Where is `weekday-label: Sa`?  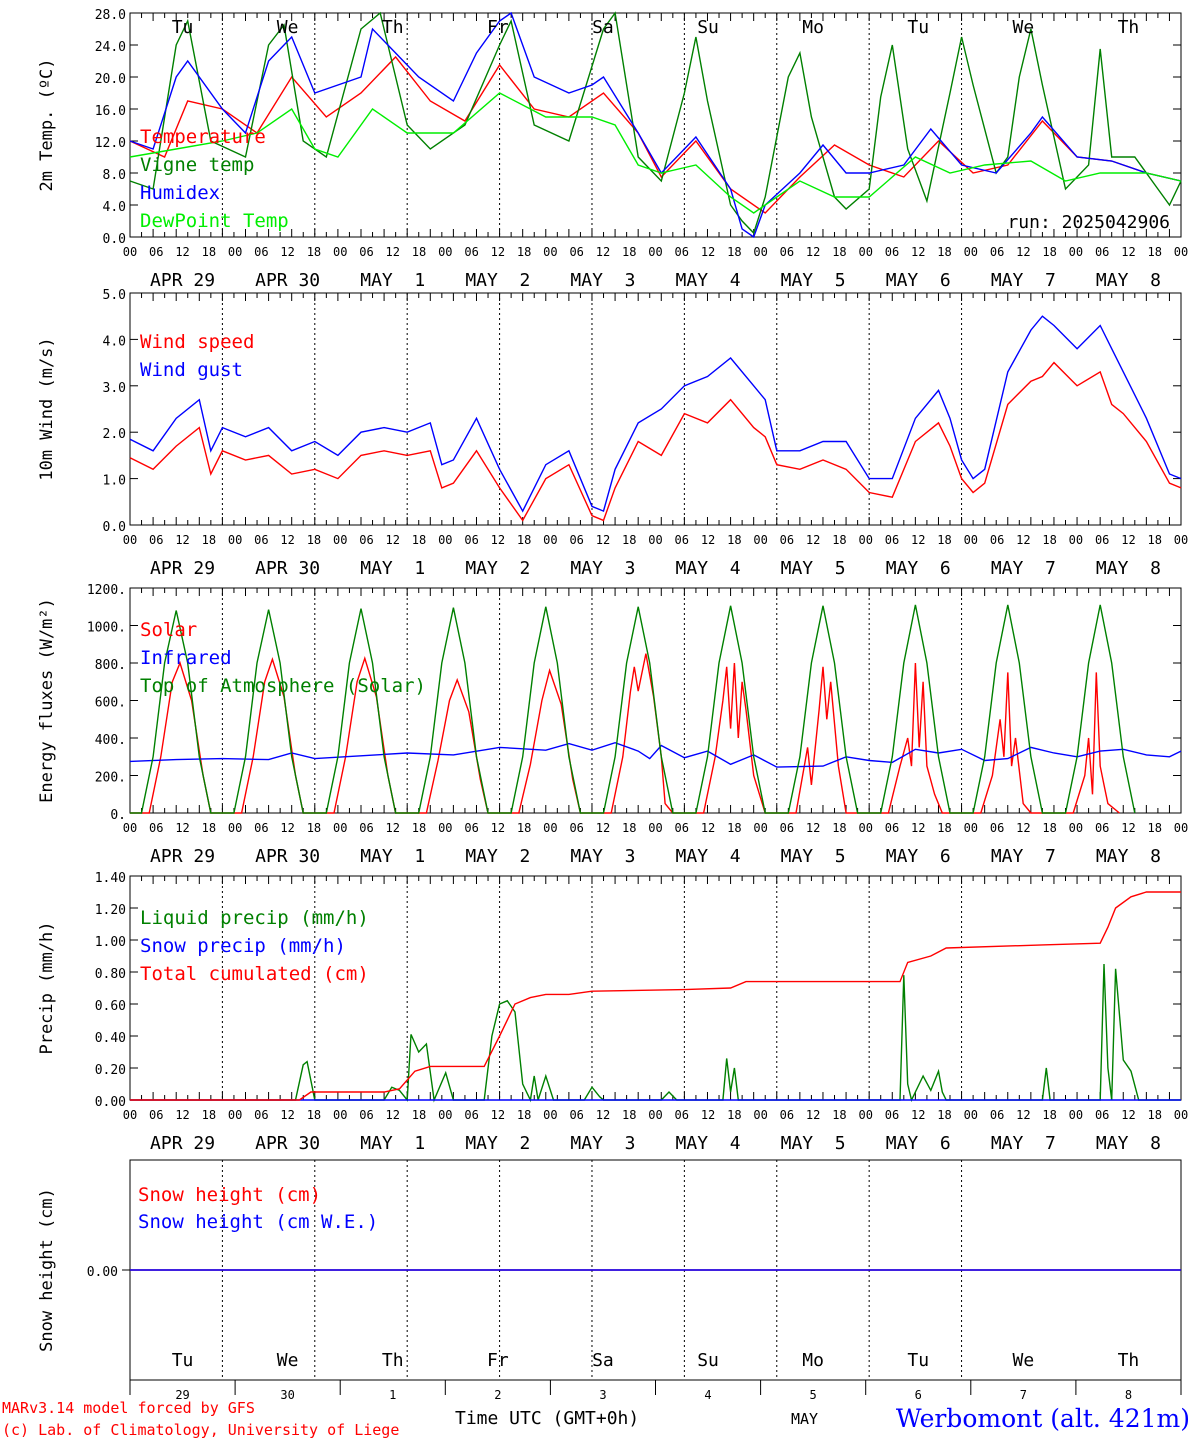
weekday-label: Sa is located at coordinates (603, 27).